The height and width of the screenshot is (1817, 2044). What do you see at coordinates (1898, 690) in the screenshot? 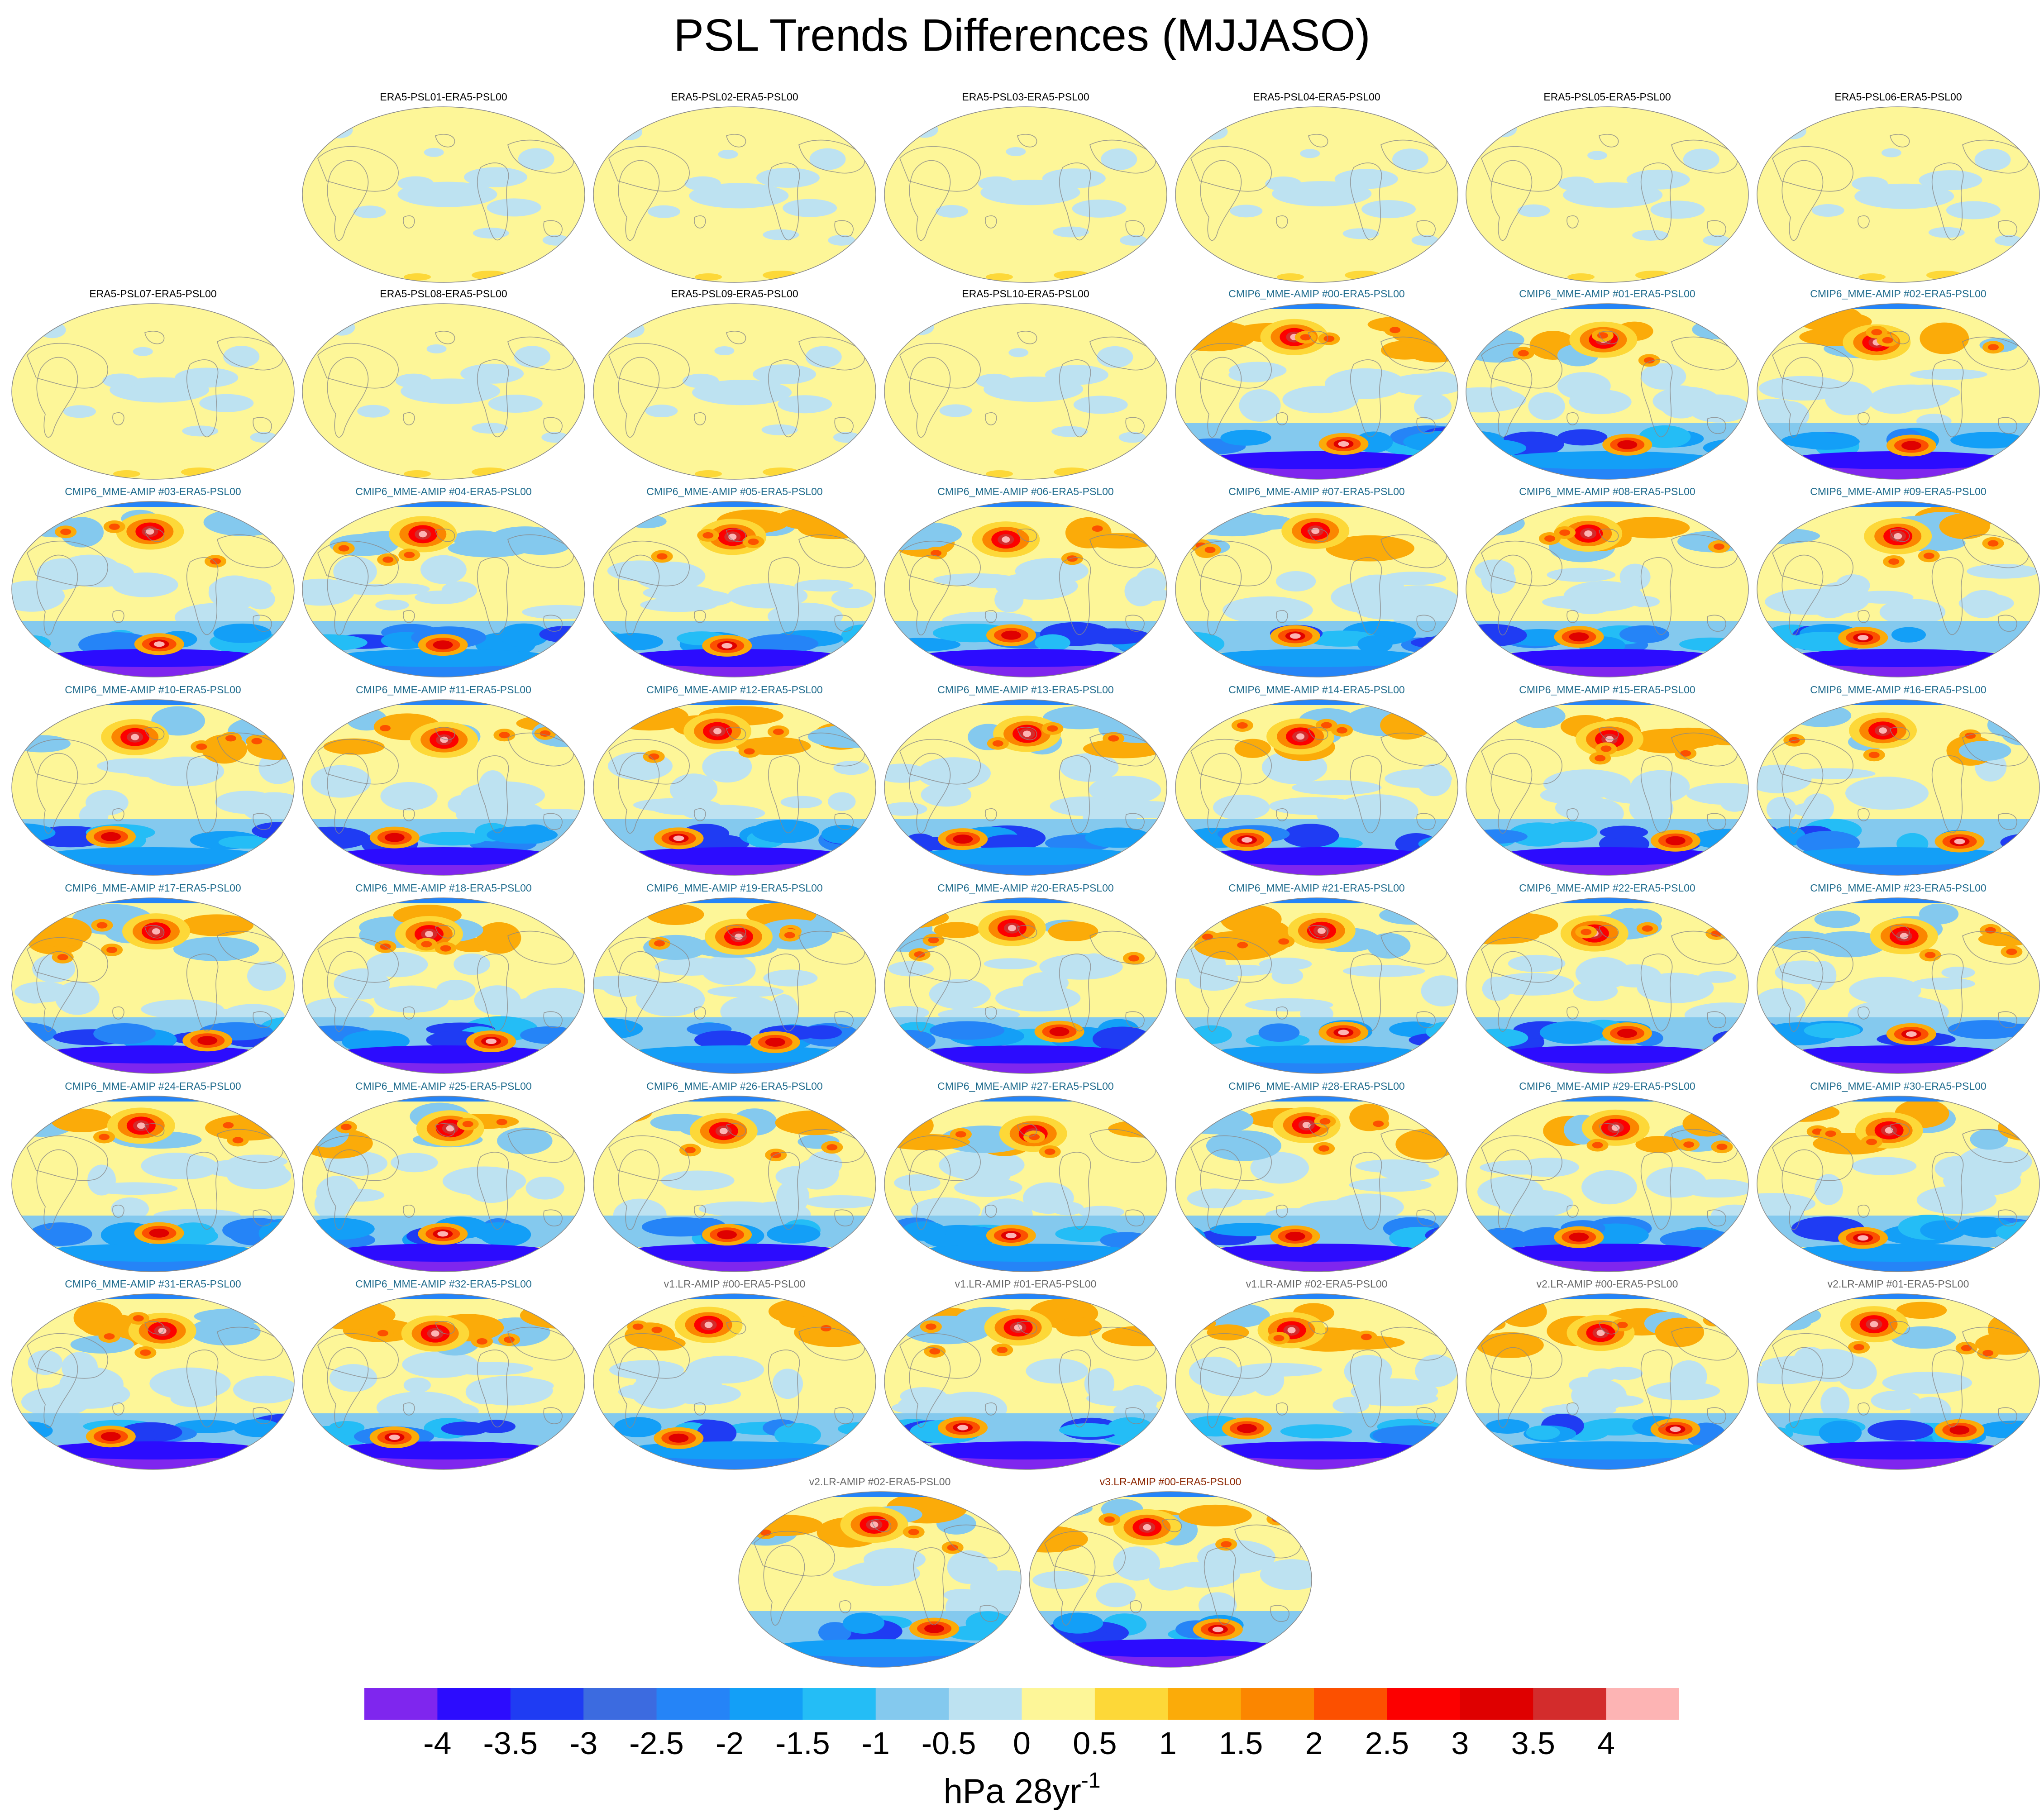
I see `panel-title: CMIP6_MME-AMIP #16-ERA5-PSL00` at bounding box center [1898, 690].